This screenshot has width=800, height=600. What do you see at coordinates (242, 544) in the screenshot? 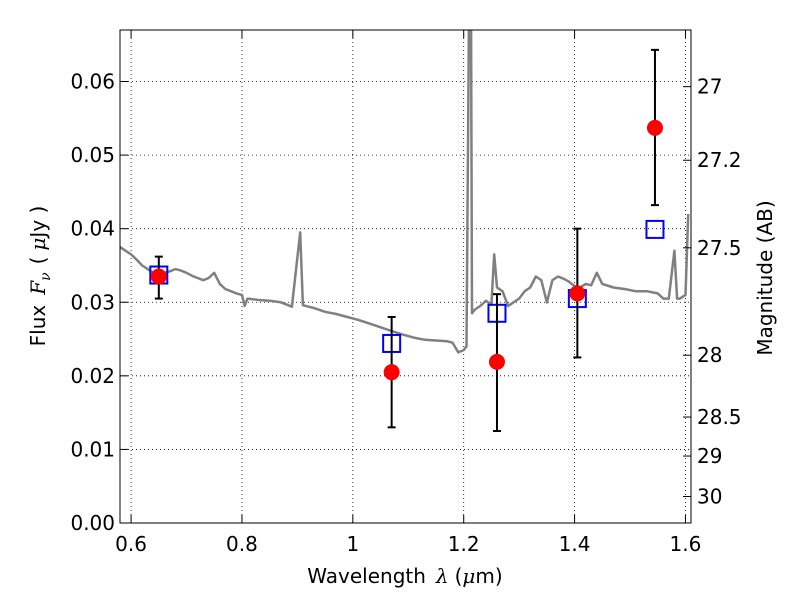
I see `x-tick-label: 0.8` at bounding box center [242, 544].